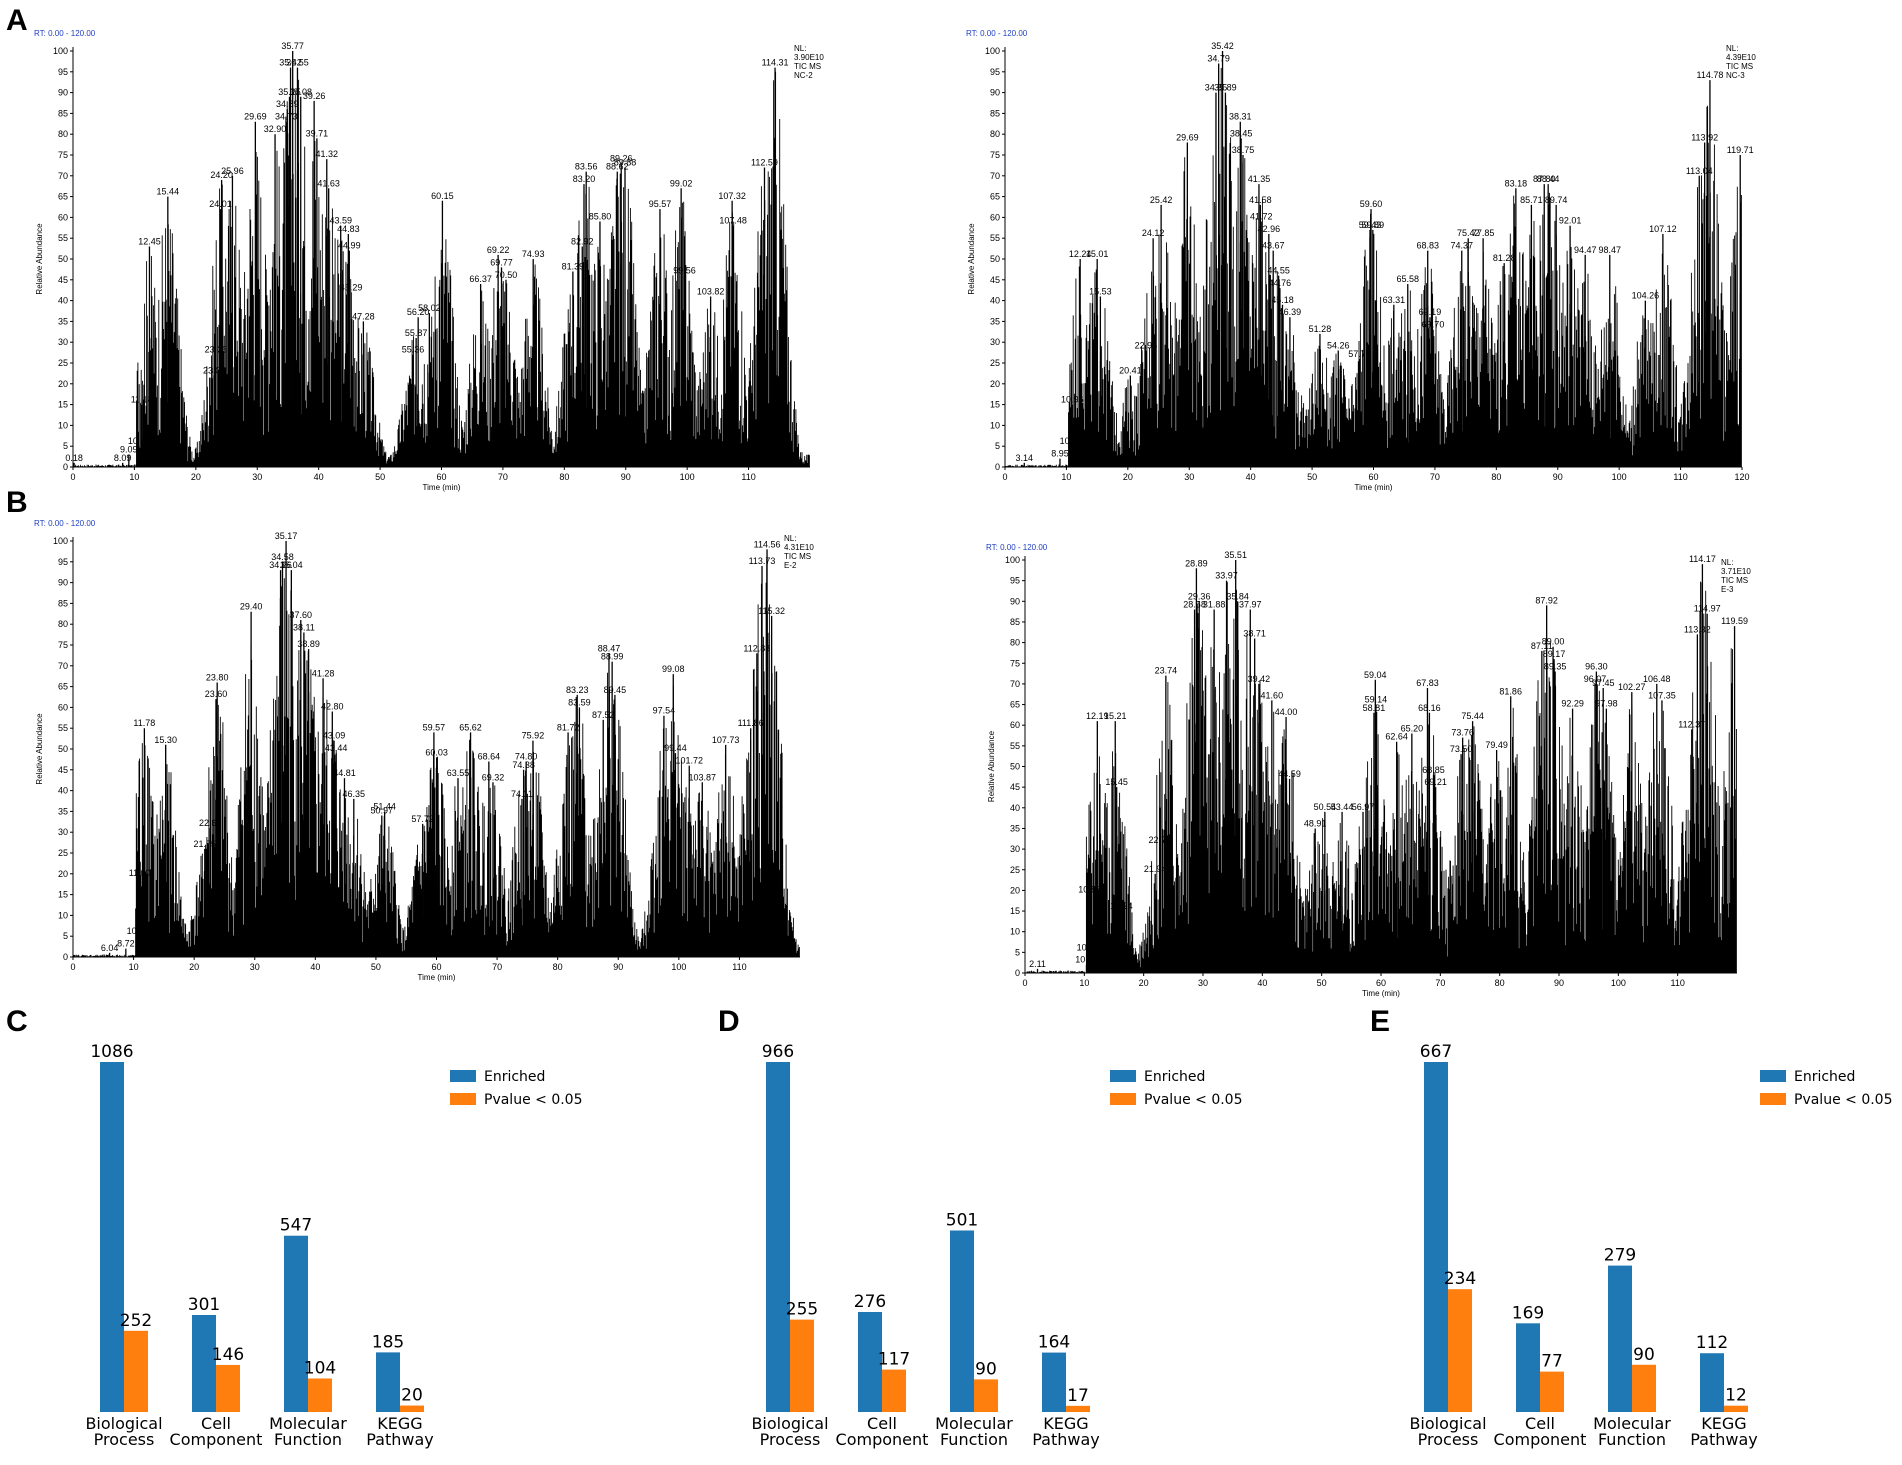 This screenshot has width=1902, height=1465. What do you see at coordinates (1732, 48) in the screenshot?
I see `nl-info-line: NL:` at bounding box center [1732, 48].